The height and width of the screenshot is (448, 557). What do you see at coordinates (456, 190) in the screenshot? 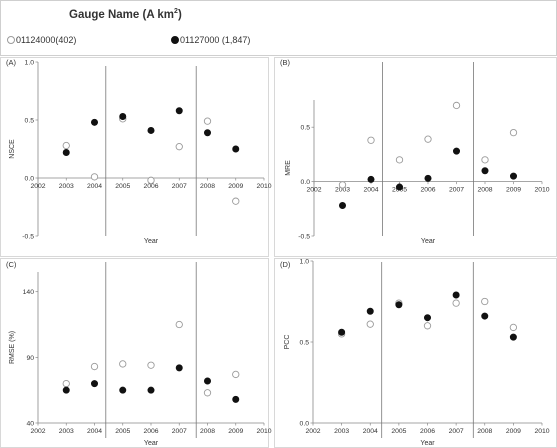
I see `panel-b-x-tick-label: 2007` at bounding box center [456, 190].